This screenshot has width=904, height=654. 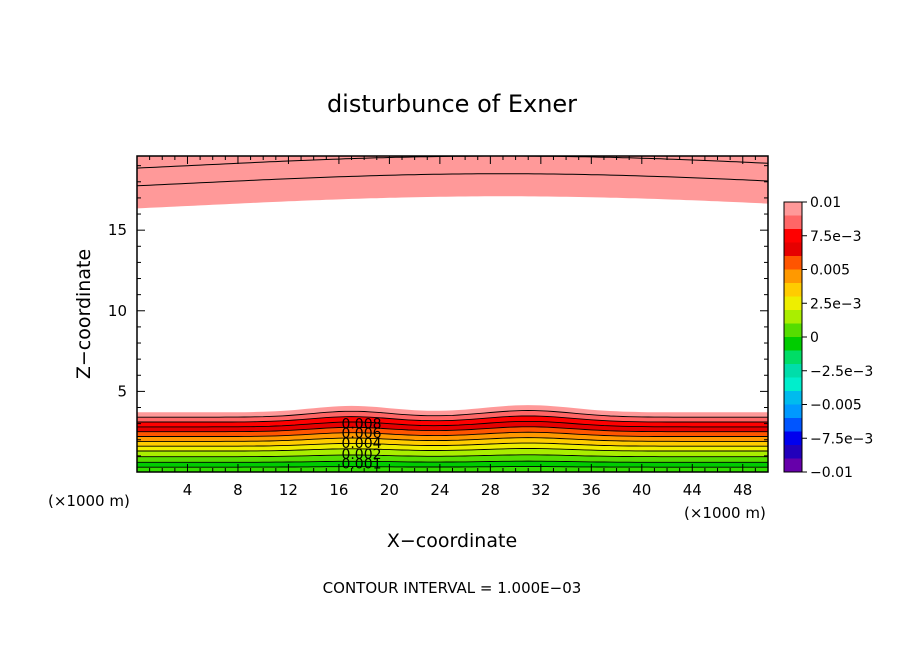 I want to click on y-tick-label: 5, so click(x=122, y=391).